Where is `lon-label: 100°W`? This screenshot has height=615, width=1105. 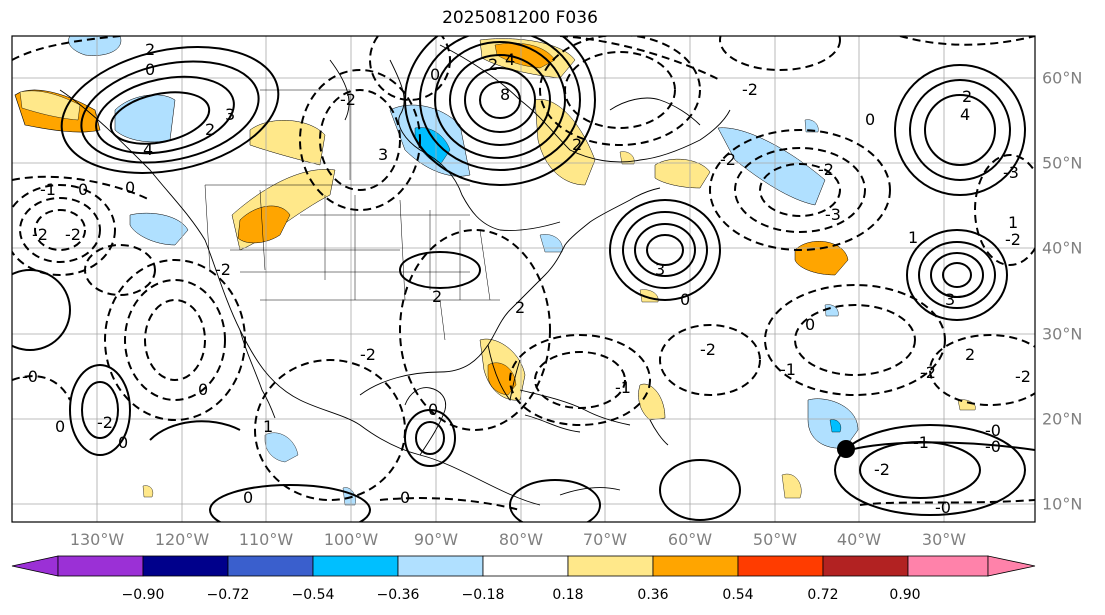 lon-label: 100°W is located at coordinates (351, 539).